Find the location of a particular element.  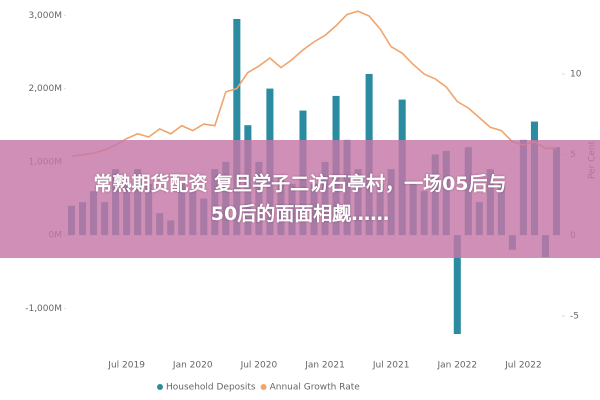

x-tick-label: Jul 2019 is located at coordinates (126, 366).